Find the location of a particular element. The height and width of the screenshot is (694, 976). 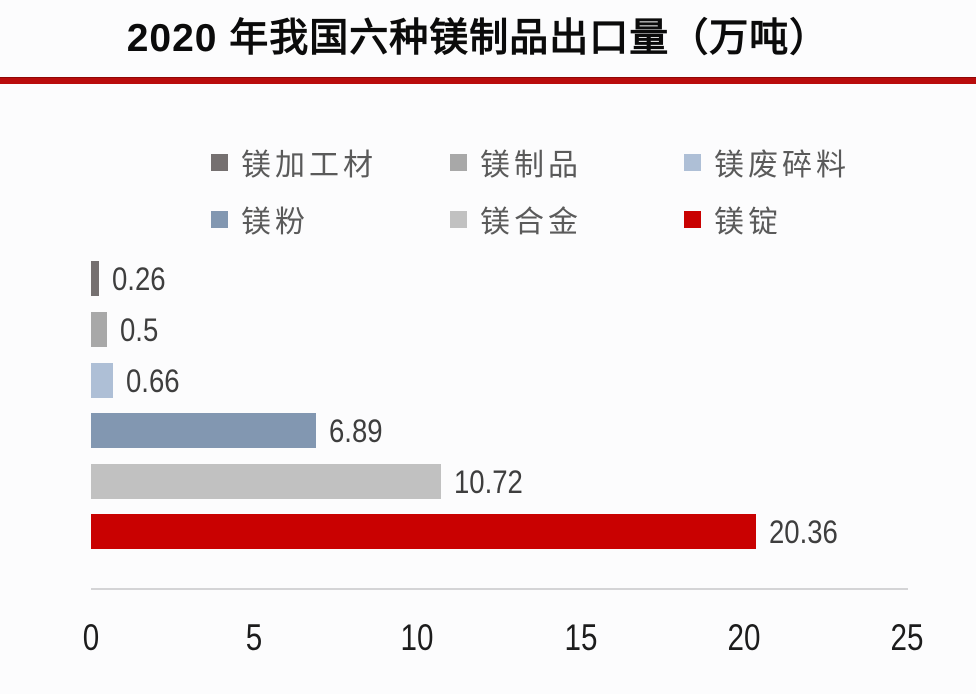

legend-item: 镁粉 is located at coordinates (260, 220).